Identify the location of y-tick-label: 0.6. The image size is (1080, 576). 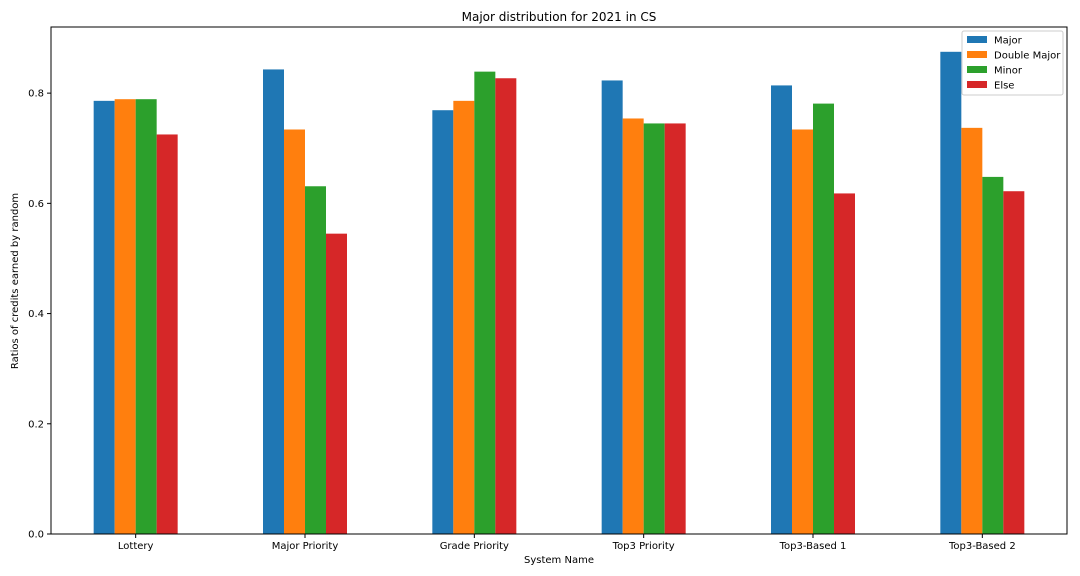
(36, 204).